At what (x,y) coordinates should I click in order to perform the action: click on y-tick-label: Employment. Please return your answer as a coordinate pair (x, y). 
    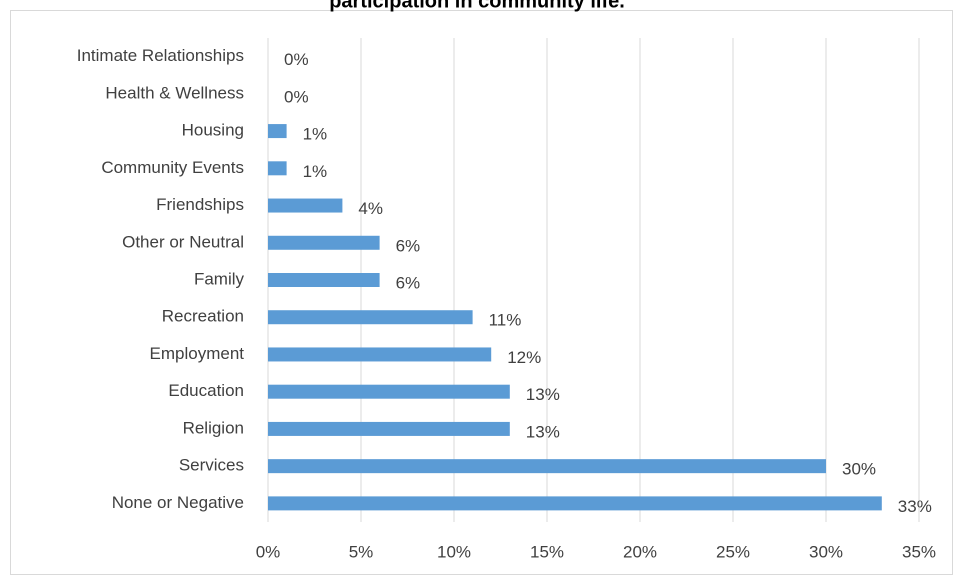
    Looking at the image, I should click on (197, 353).